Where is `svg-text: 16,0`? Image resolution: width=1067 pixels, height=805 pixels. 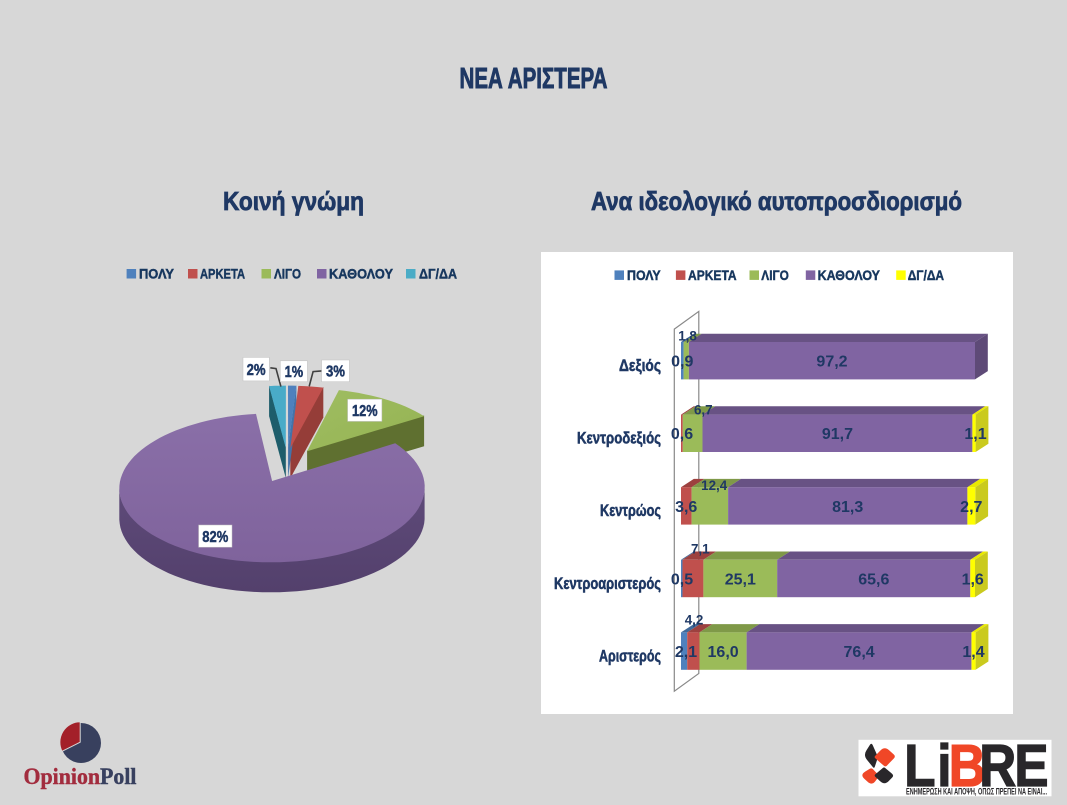
svg-text: 16,0 is located at coordinates (723, 652).